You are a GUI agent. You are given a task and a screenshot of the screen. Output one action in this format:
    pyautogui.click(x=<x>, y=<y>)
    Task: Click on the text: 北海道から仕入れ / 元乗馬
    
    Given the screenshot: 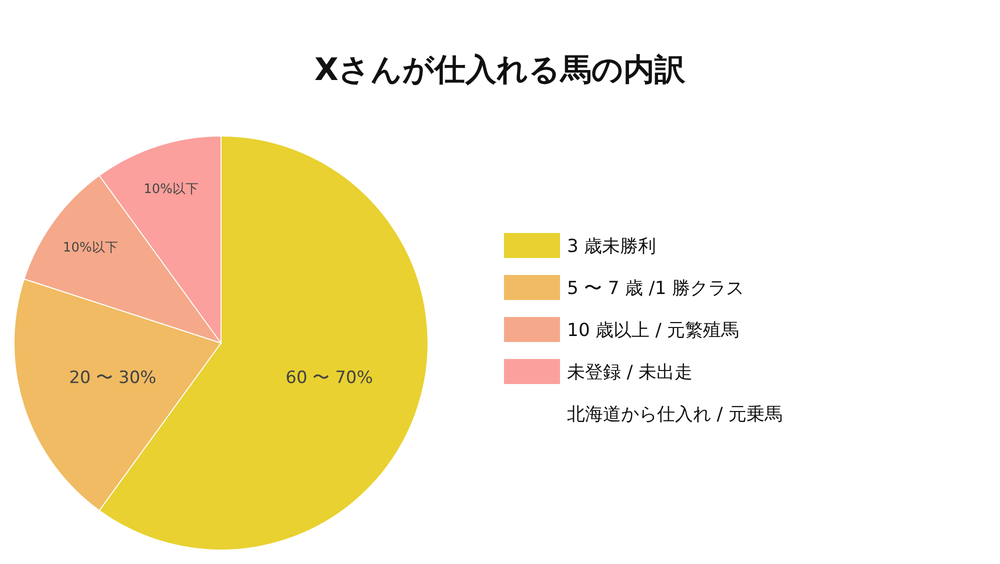 What is the action you would take?
    pyautogui.click(x=675, y=414)
    